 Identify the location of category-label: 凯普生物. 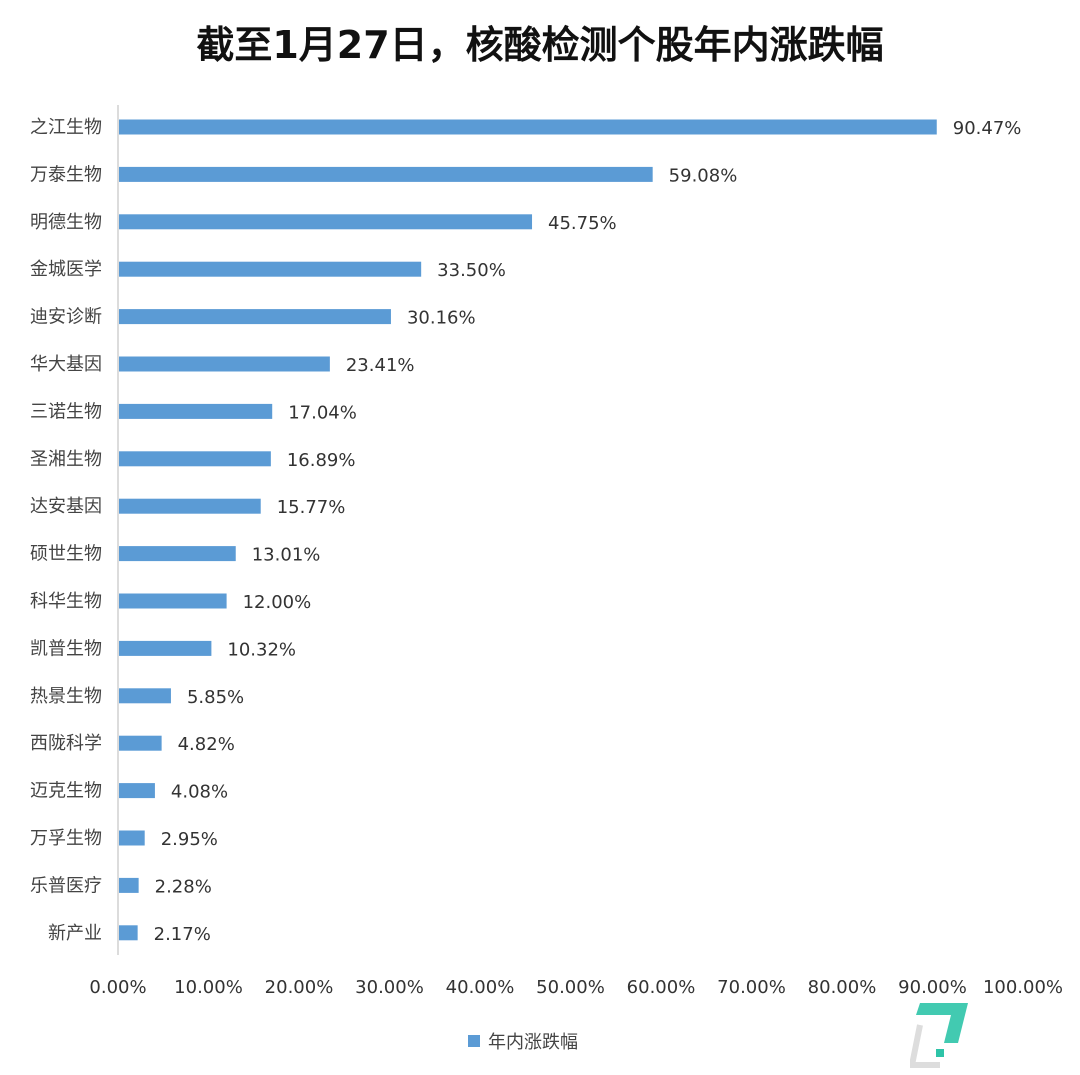
(66, 648).